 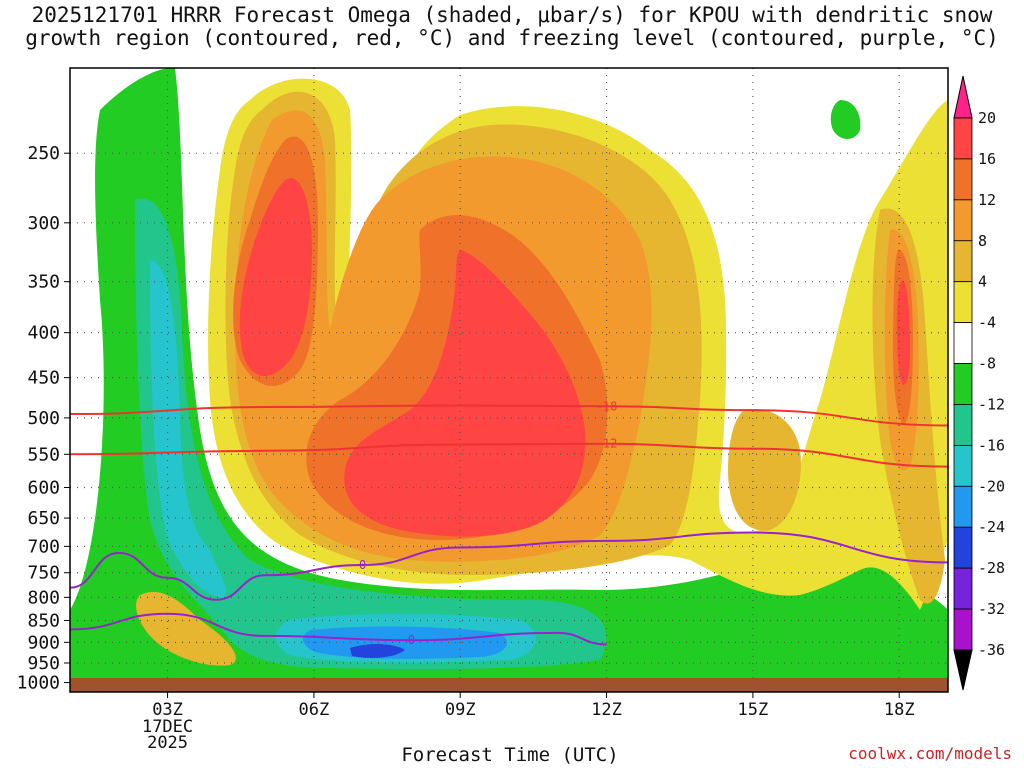 I want to click on contour-label-3: 0, so click(x=411, y=640).